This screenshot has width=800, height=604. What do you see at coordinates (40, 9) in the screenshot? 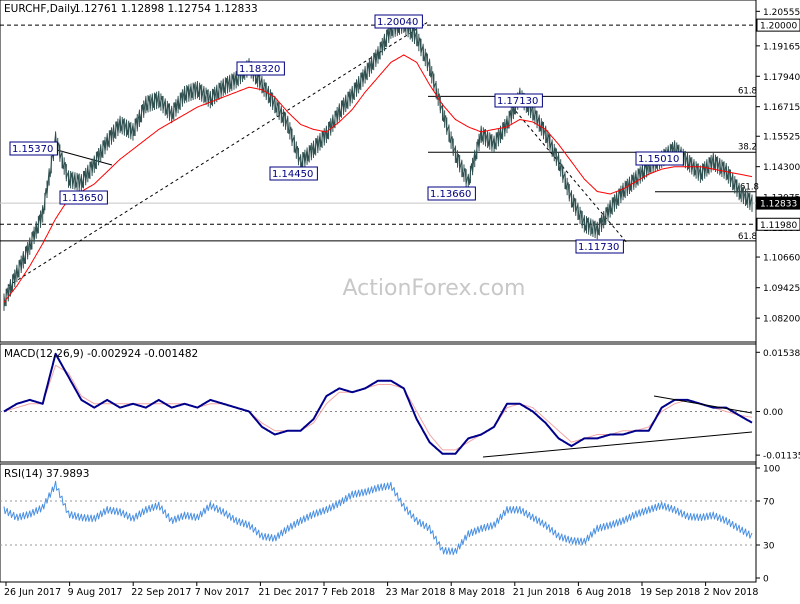
I see `chart-header-symbol: EURCHF,Daily` at bounding box center [40, 9].